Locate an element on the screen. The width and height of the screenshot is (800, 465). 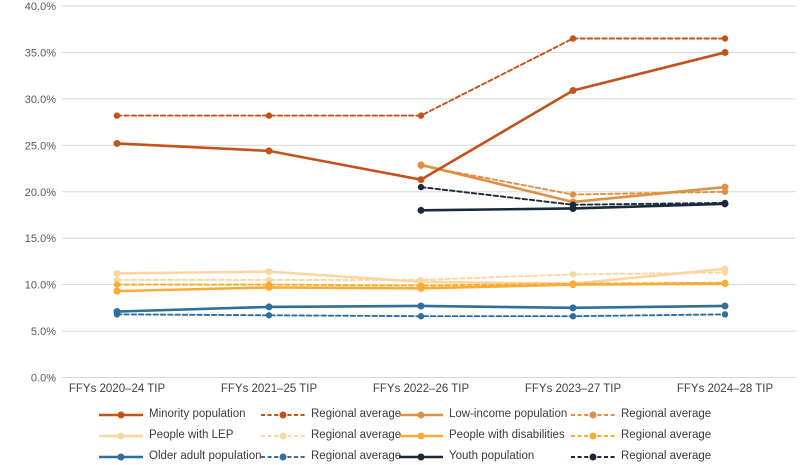
y-tick-label: 35.0% is located at coordinates (40, 53).